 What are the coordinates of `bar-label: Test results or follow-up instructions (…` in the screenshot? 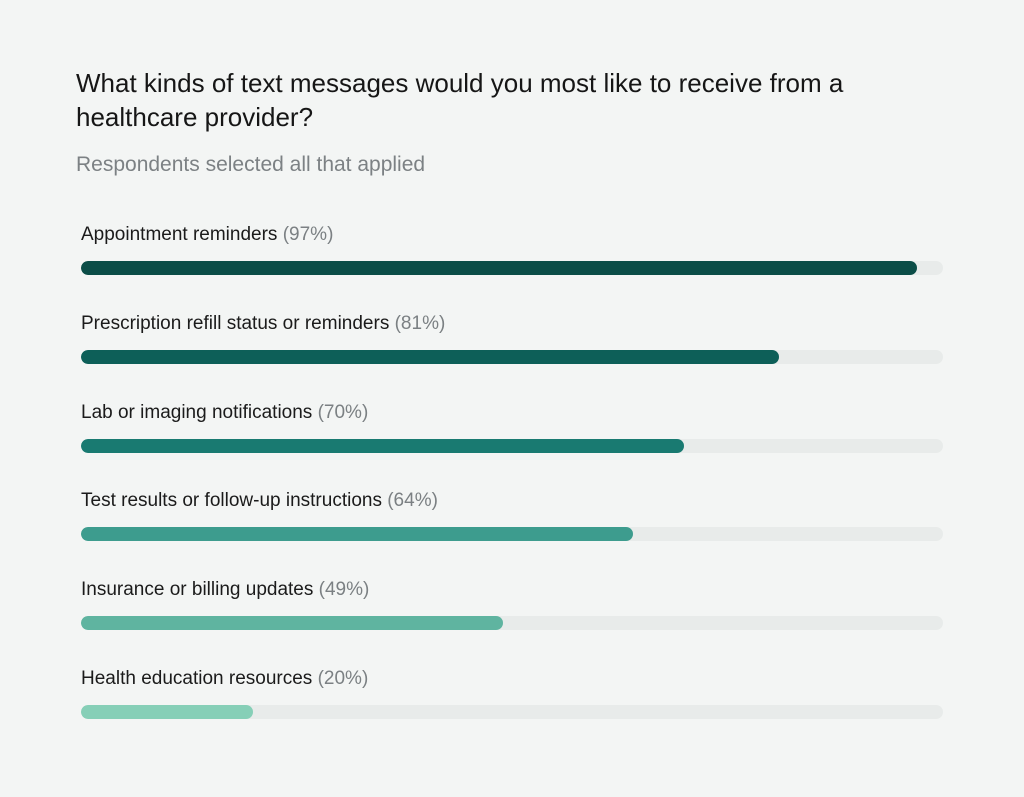 It's located at (259, 501).